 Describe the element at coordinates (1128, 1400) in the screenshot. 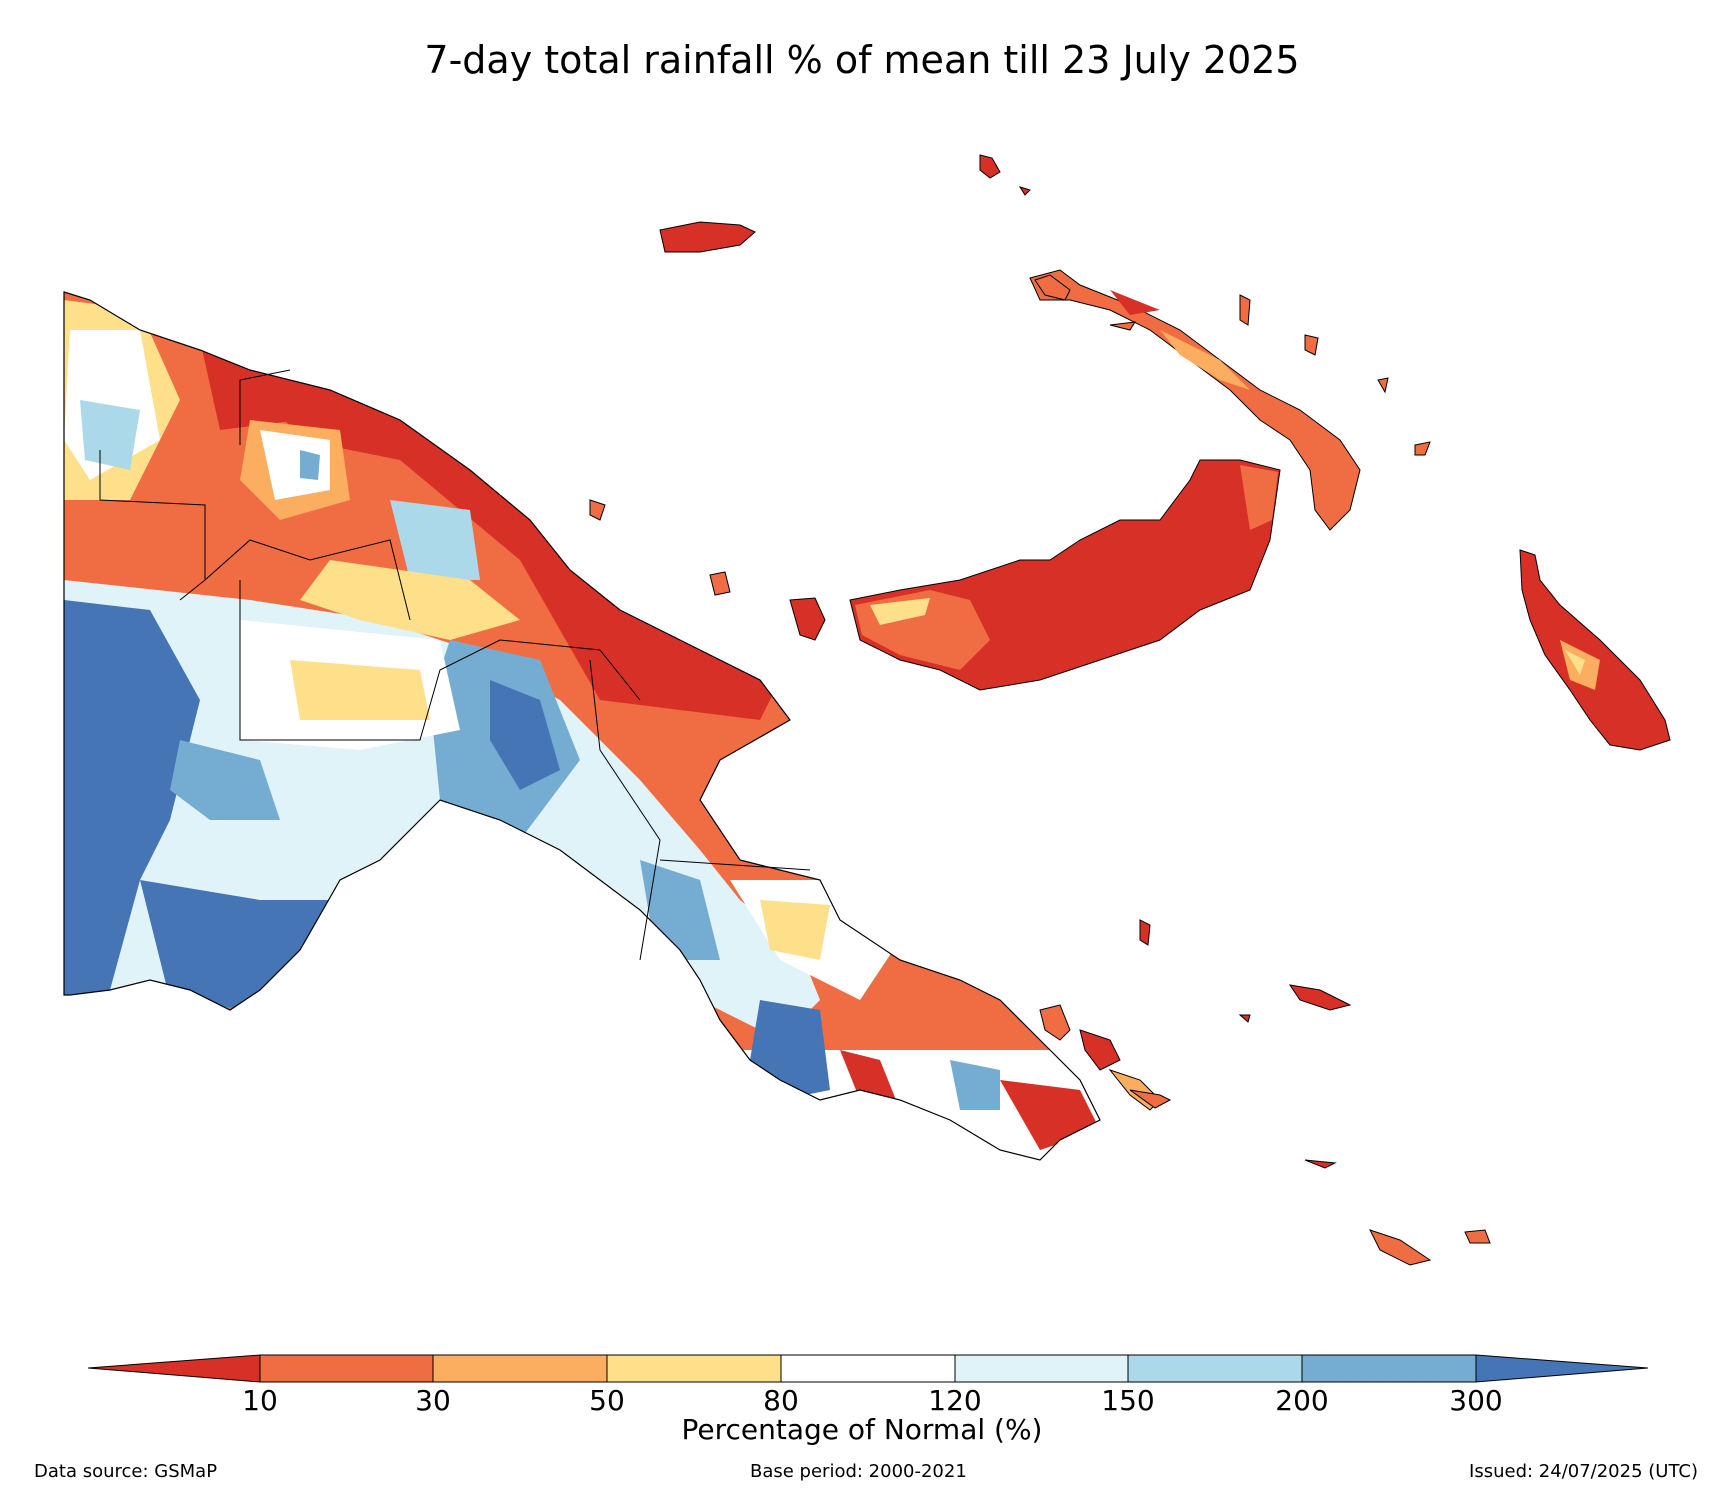

I see `colorbar-tick: 150` at that location.